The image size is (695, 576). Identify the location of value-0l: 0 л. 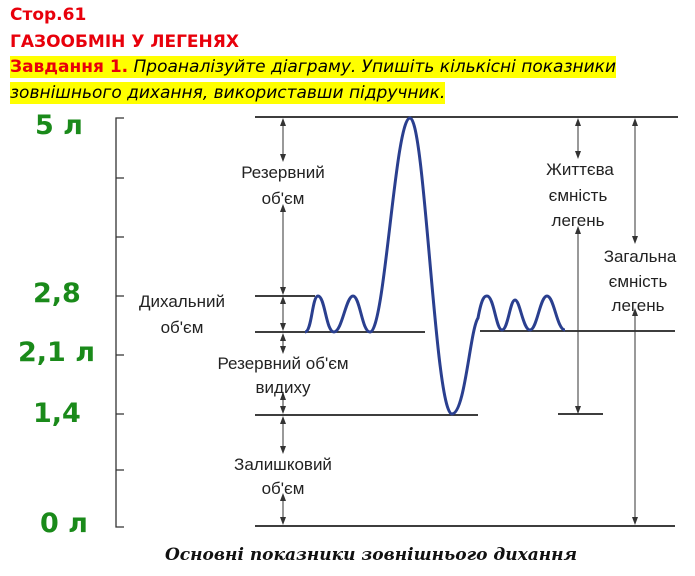
(64, 523).